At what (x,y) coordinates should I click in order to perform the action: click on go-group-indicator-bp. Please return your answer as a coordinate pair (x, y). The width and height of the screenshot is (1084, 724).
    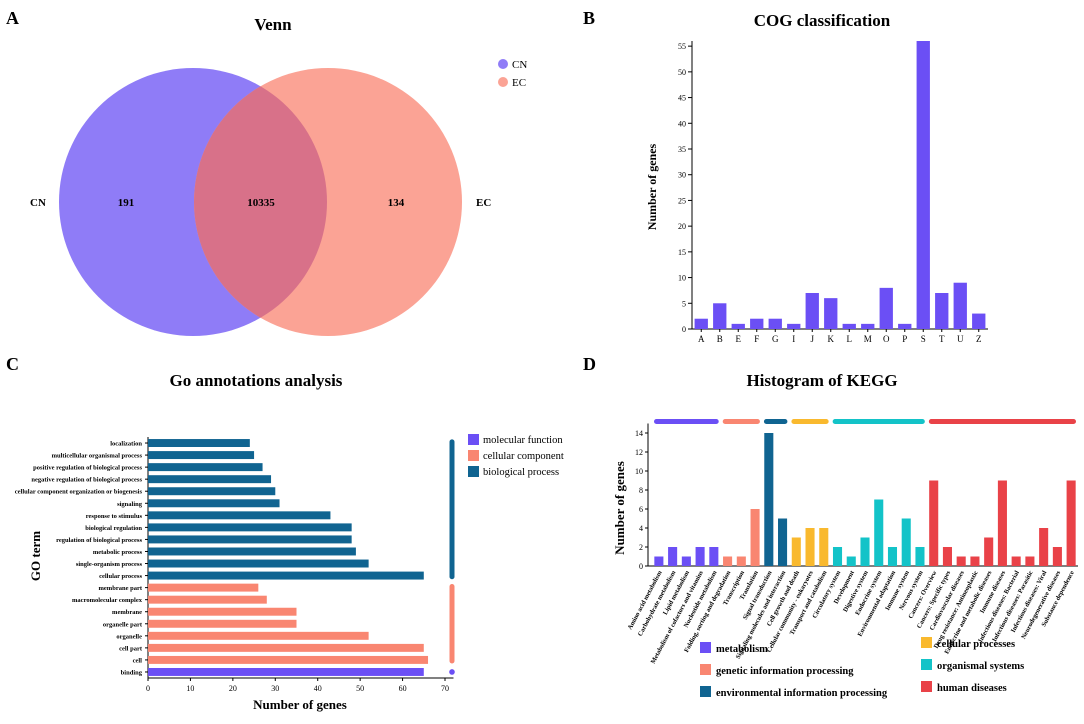
    Looking at the image, I should click on (452, 509).